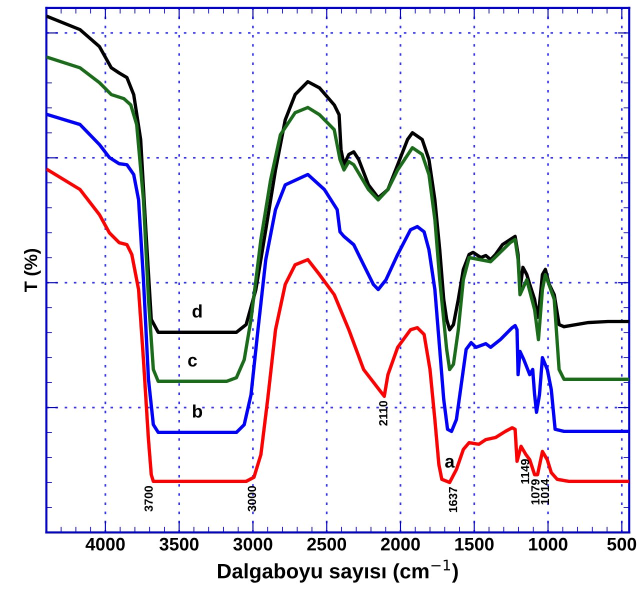  What do you see at coordinates (326, 544) in the screenshot?
I see `x-tick-label: 2500` at bounding box center [326, 544].